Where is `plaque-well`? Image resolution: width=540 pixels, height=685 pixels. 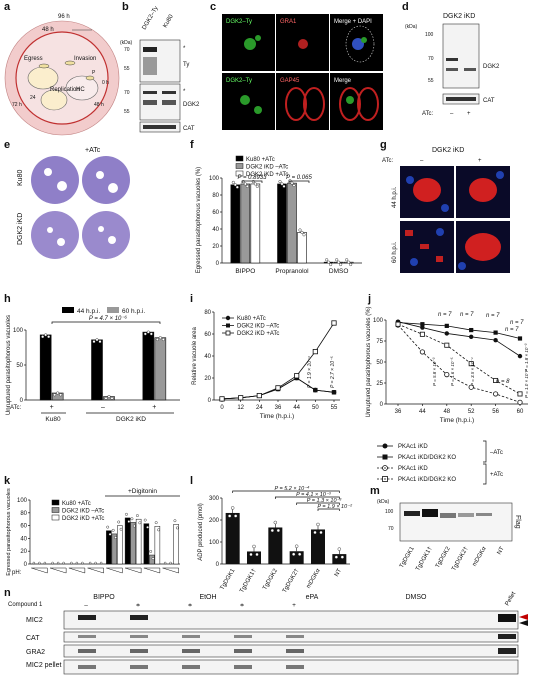 plaque-well is located at coordinates (55, 180).